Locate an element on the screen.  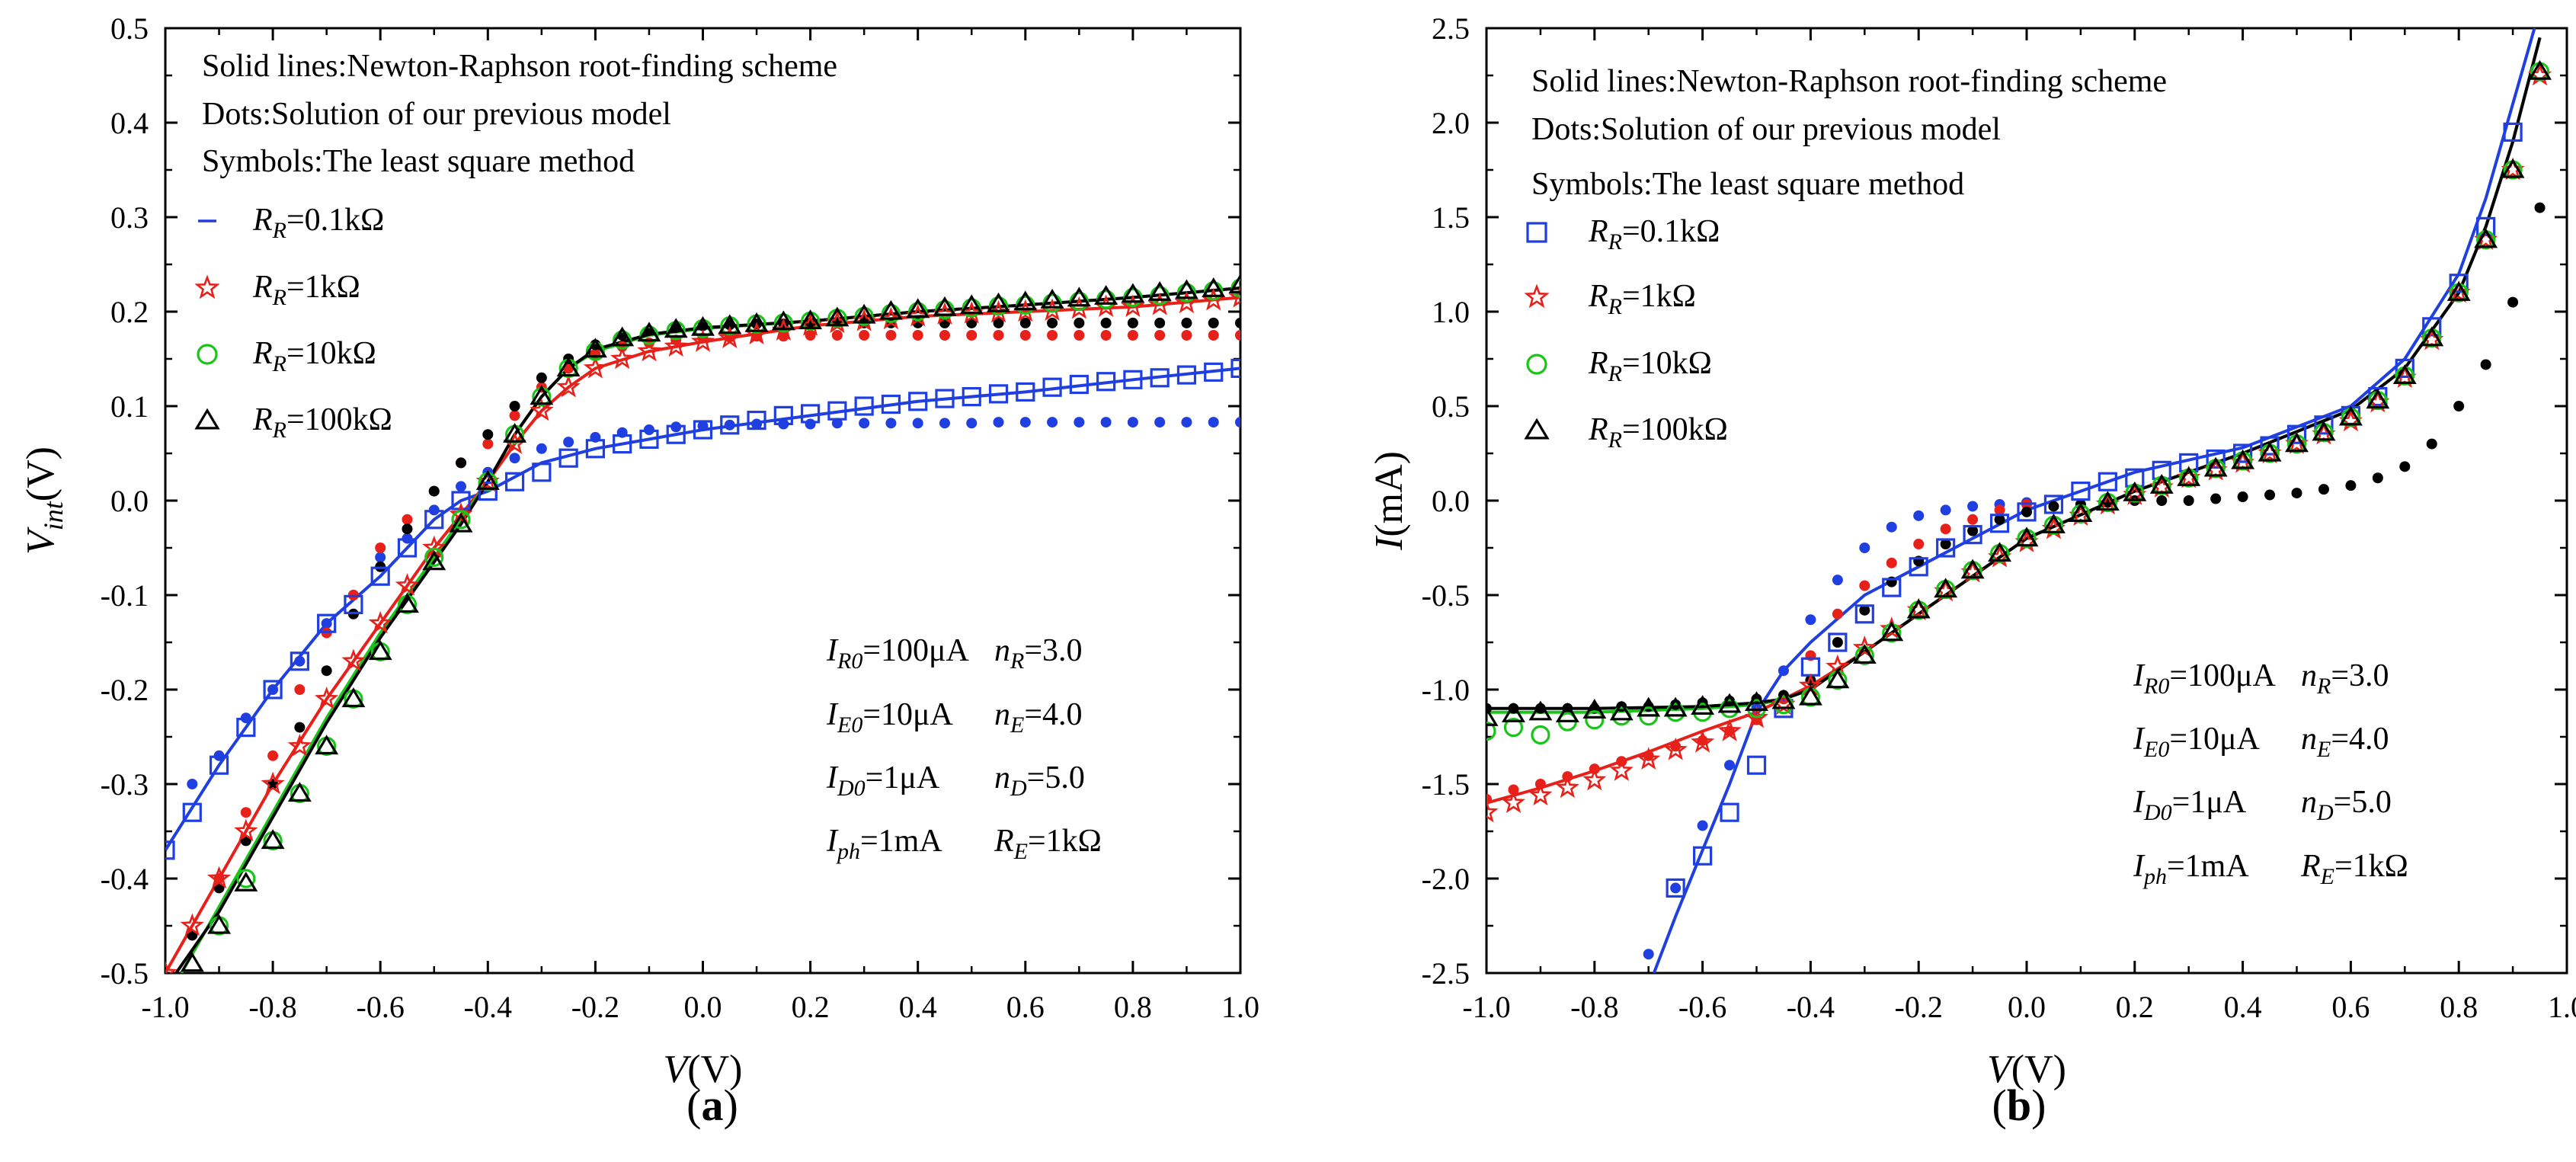
parameter-subscript: R is located at coordinates (2323, 686).